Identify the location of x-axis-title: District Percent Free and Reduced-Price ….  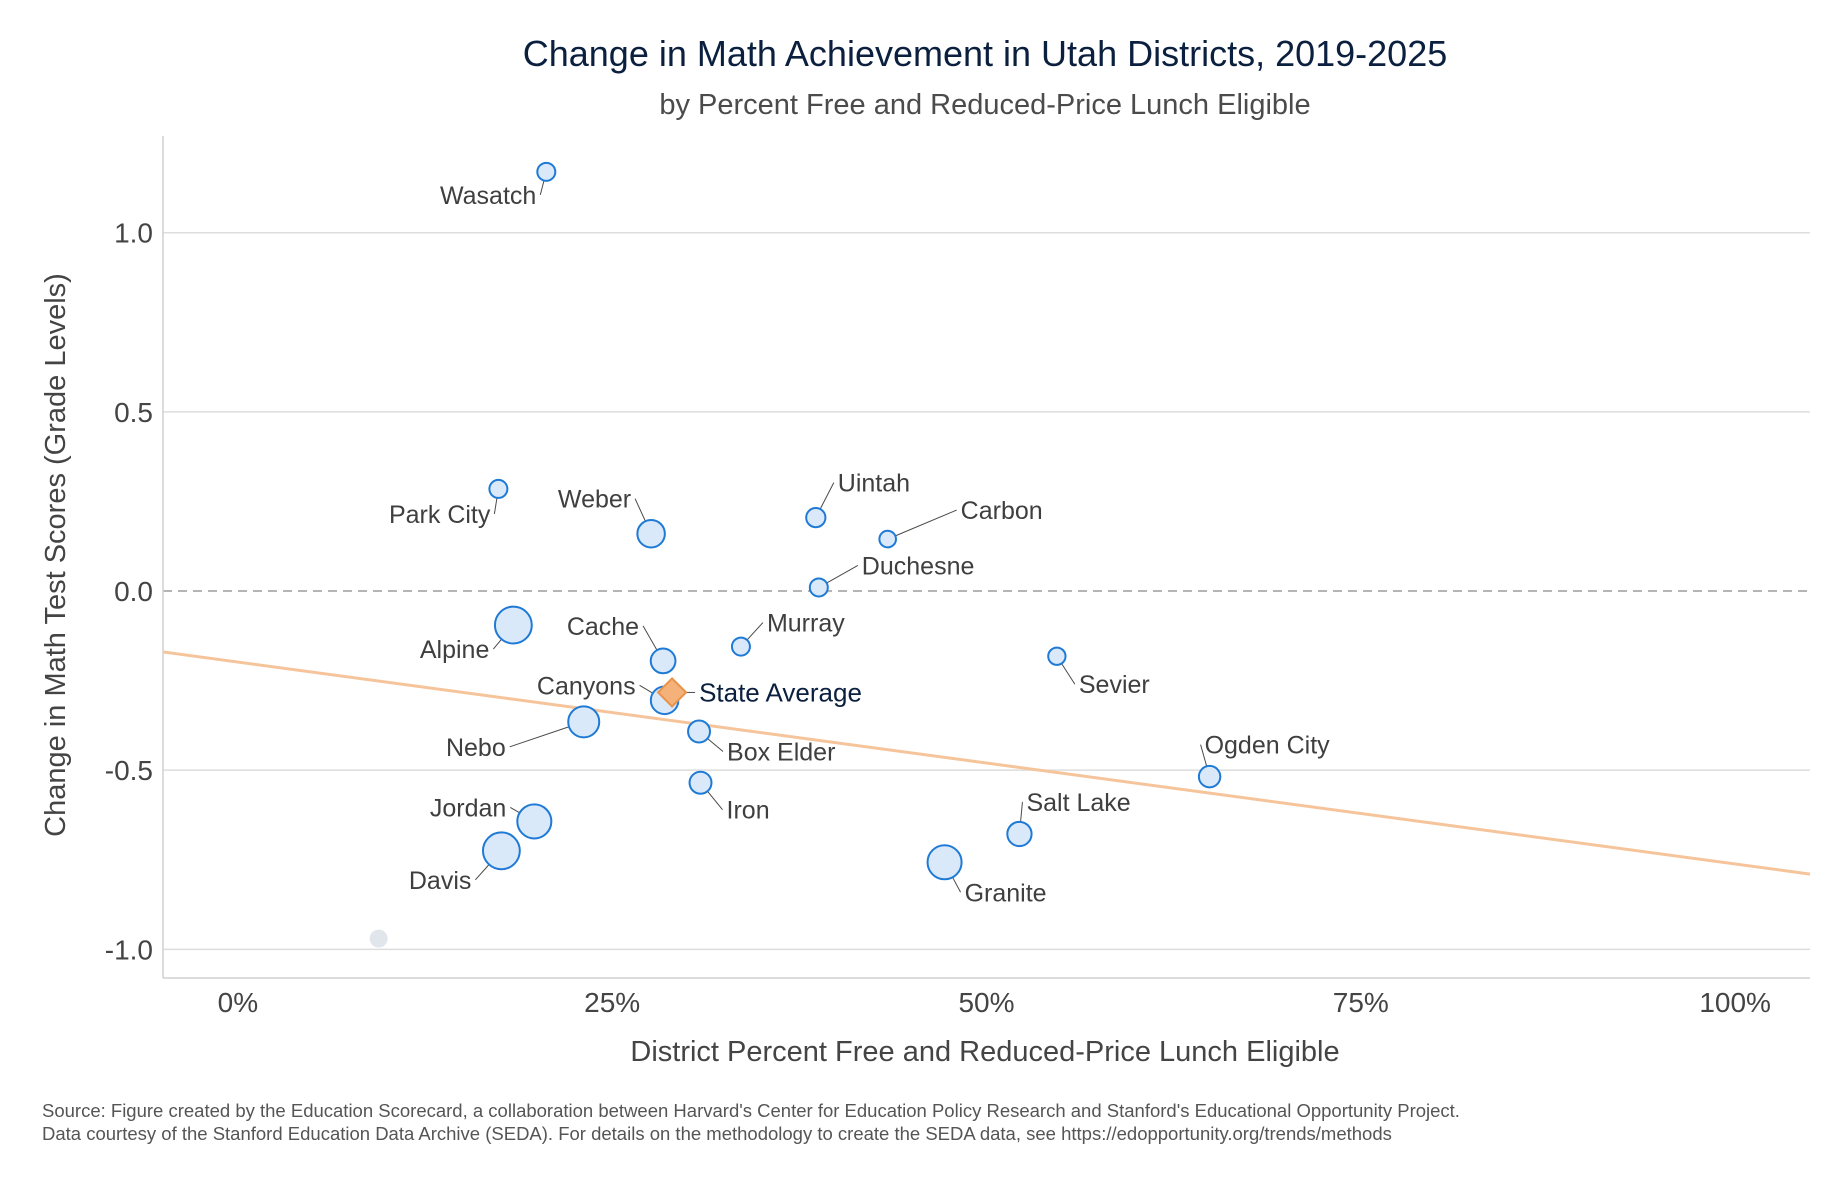
(984, 1052).